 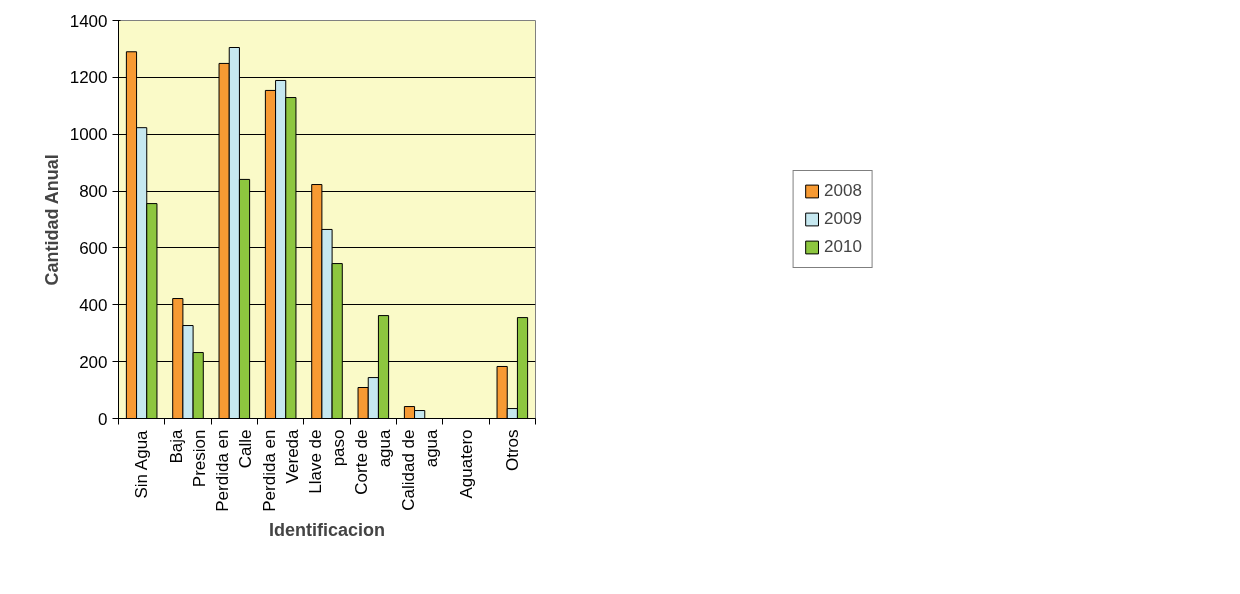 I want to click on y-tick-label: 0, so click(x=103, y=419).